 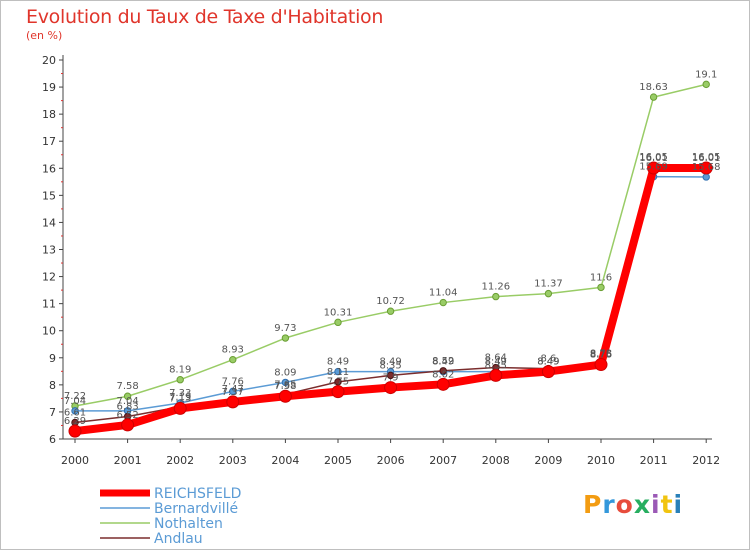 I want to click on x-tick-label: 2008, so click(x=496, y=460).